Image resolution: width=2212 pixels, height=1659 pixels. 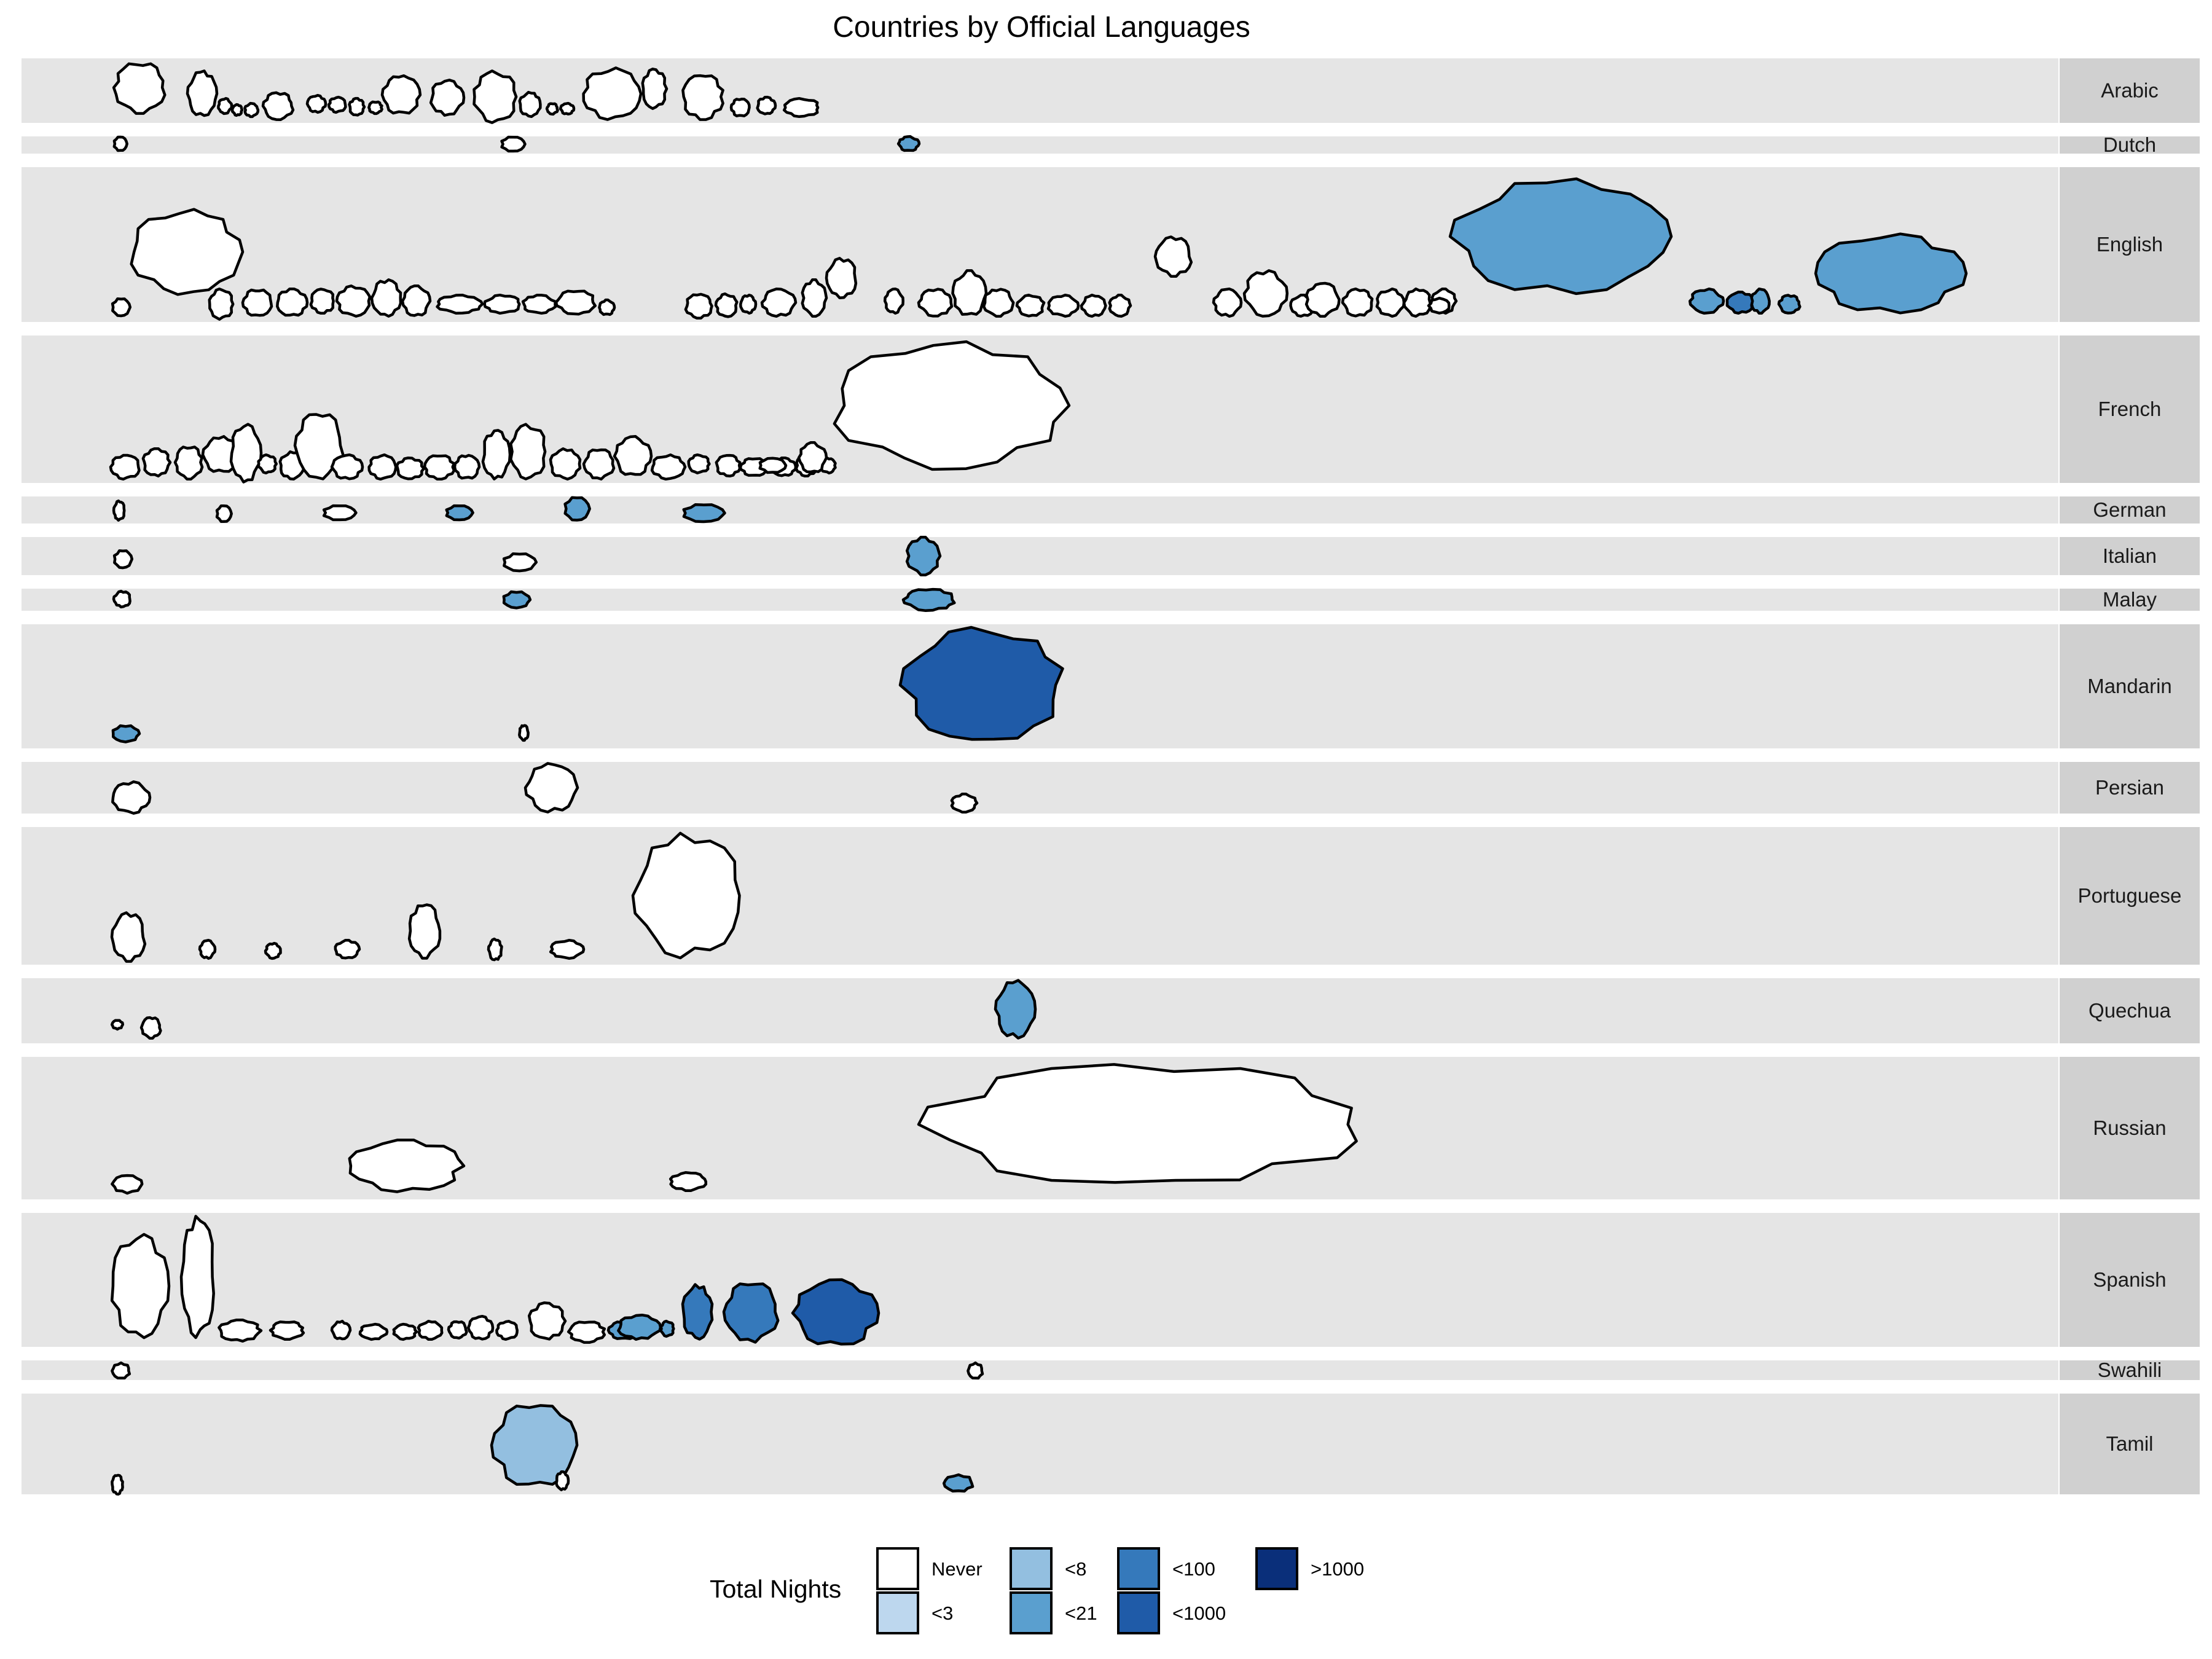 I want to click on facet-russian: Russian, so click(x=1111, y=1128).